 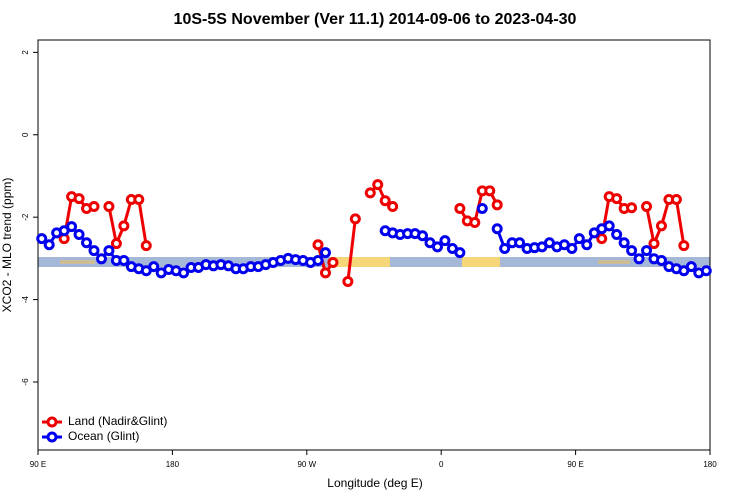 I want to click on y-tick-label: 2, so click(x=25, y=52).